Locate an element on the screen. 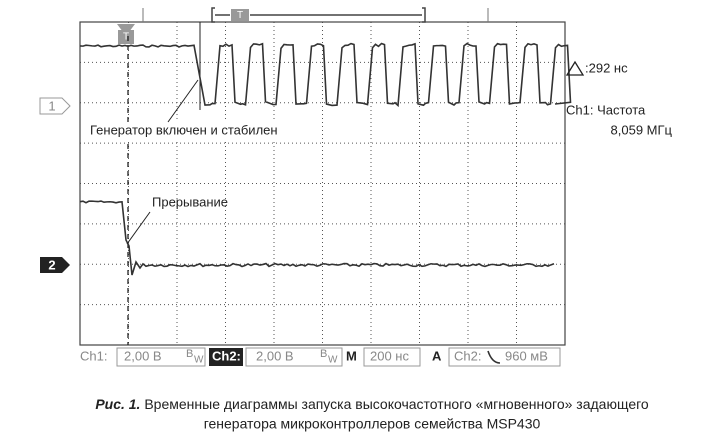 This screenshot has width=701, height=440. ch1-marker-shape is located at coordinates (55, 106).